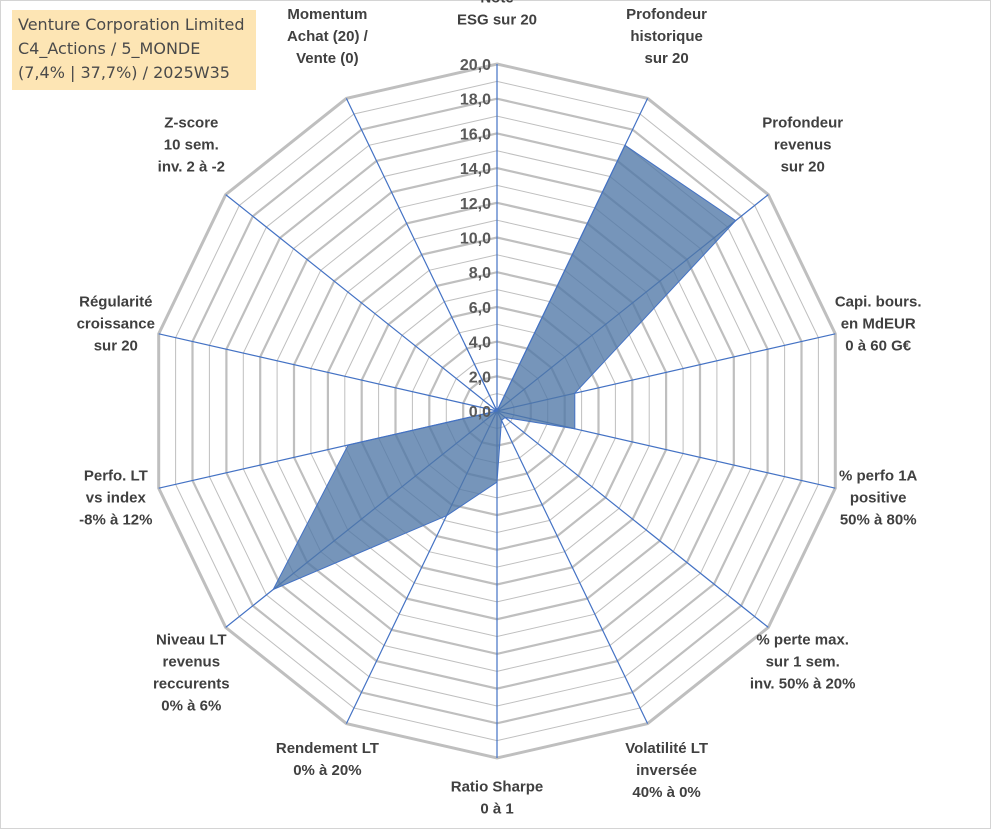 The image size is (991, 829). Describe the element at coordinates (475, 100) in the screenshot. I see `tick-label: 18,0` at that location.